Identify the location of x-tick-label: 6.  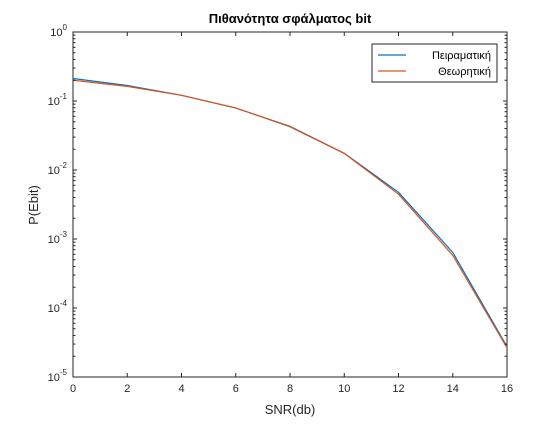
(236, 389).